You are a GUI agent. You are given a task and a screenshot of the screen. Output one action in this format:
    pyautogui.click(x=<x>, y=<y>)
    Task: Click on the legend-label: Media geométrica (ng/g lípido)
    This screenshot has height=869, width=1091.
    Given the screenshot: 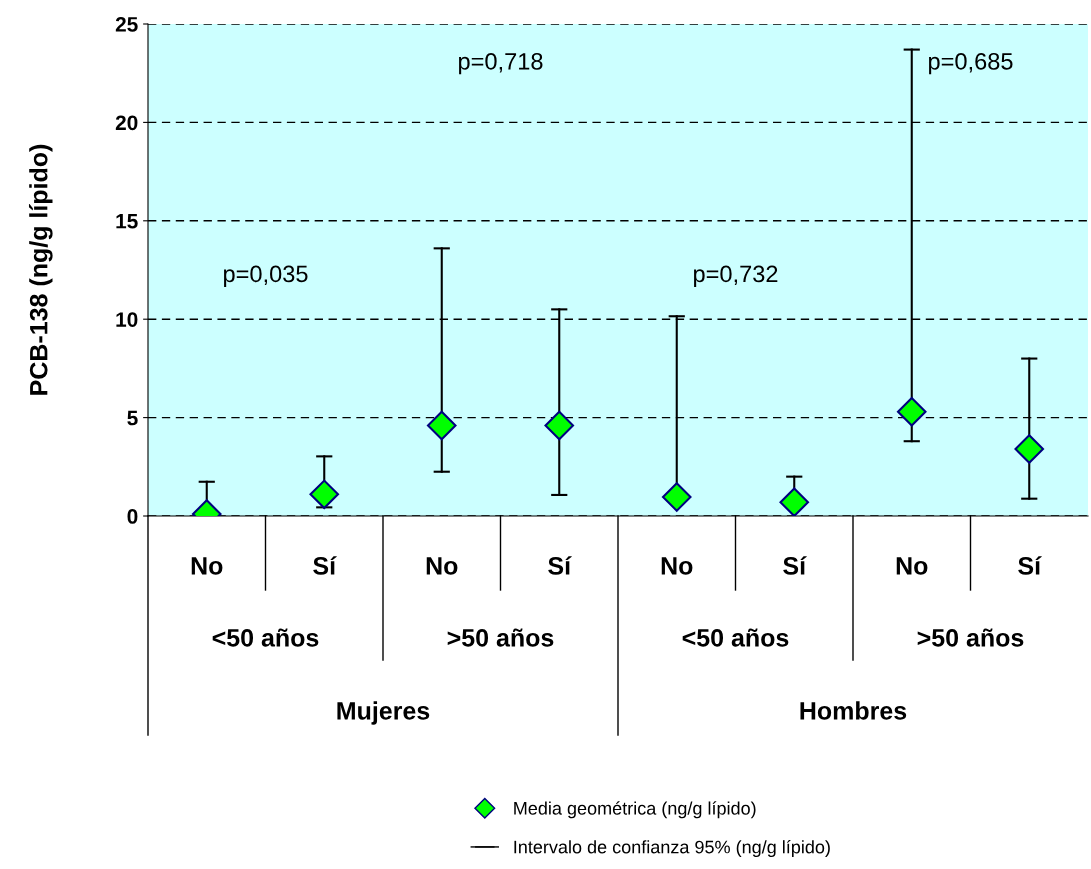 What is the action you would take?
    pyautogui.click(x=635, y=810)
    